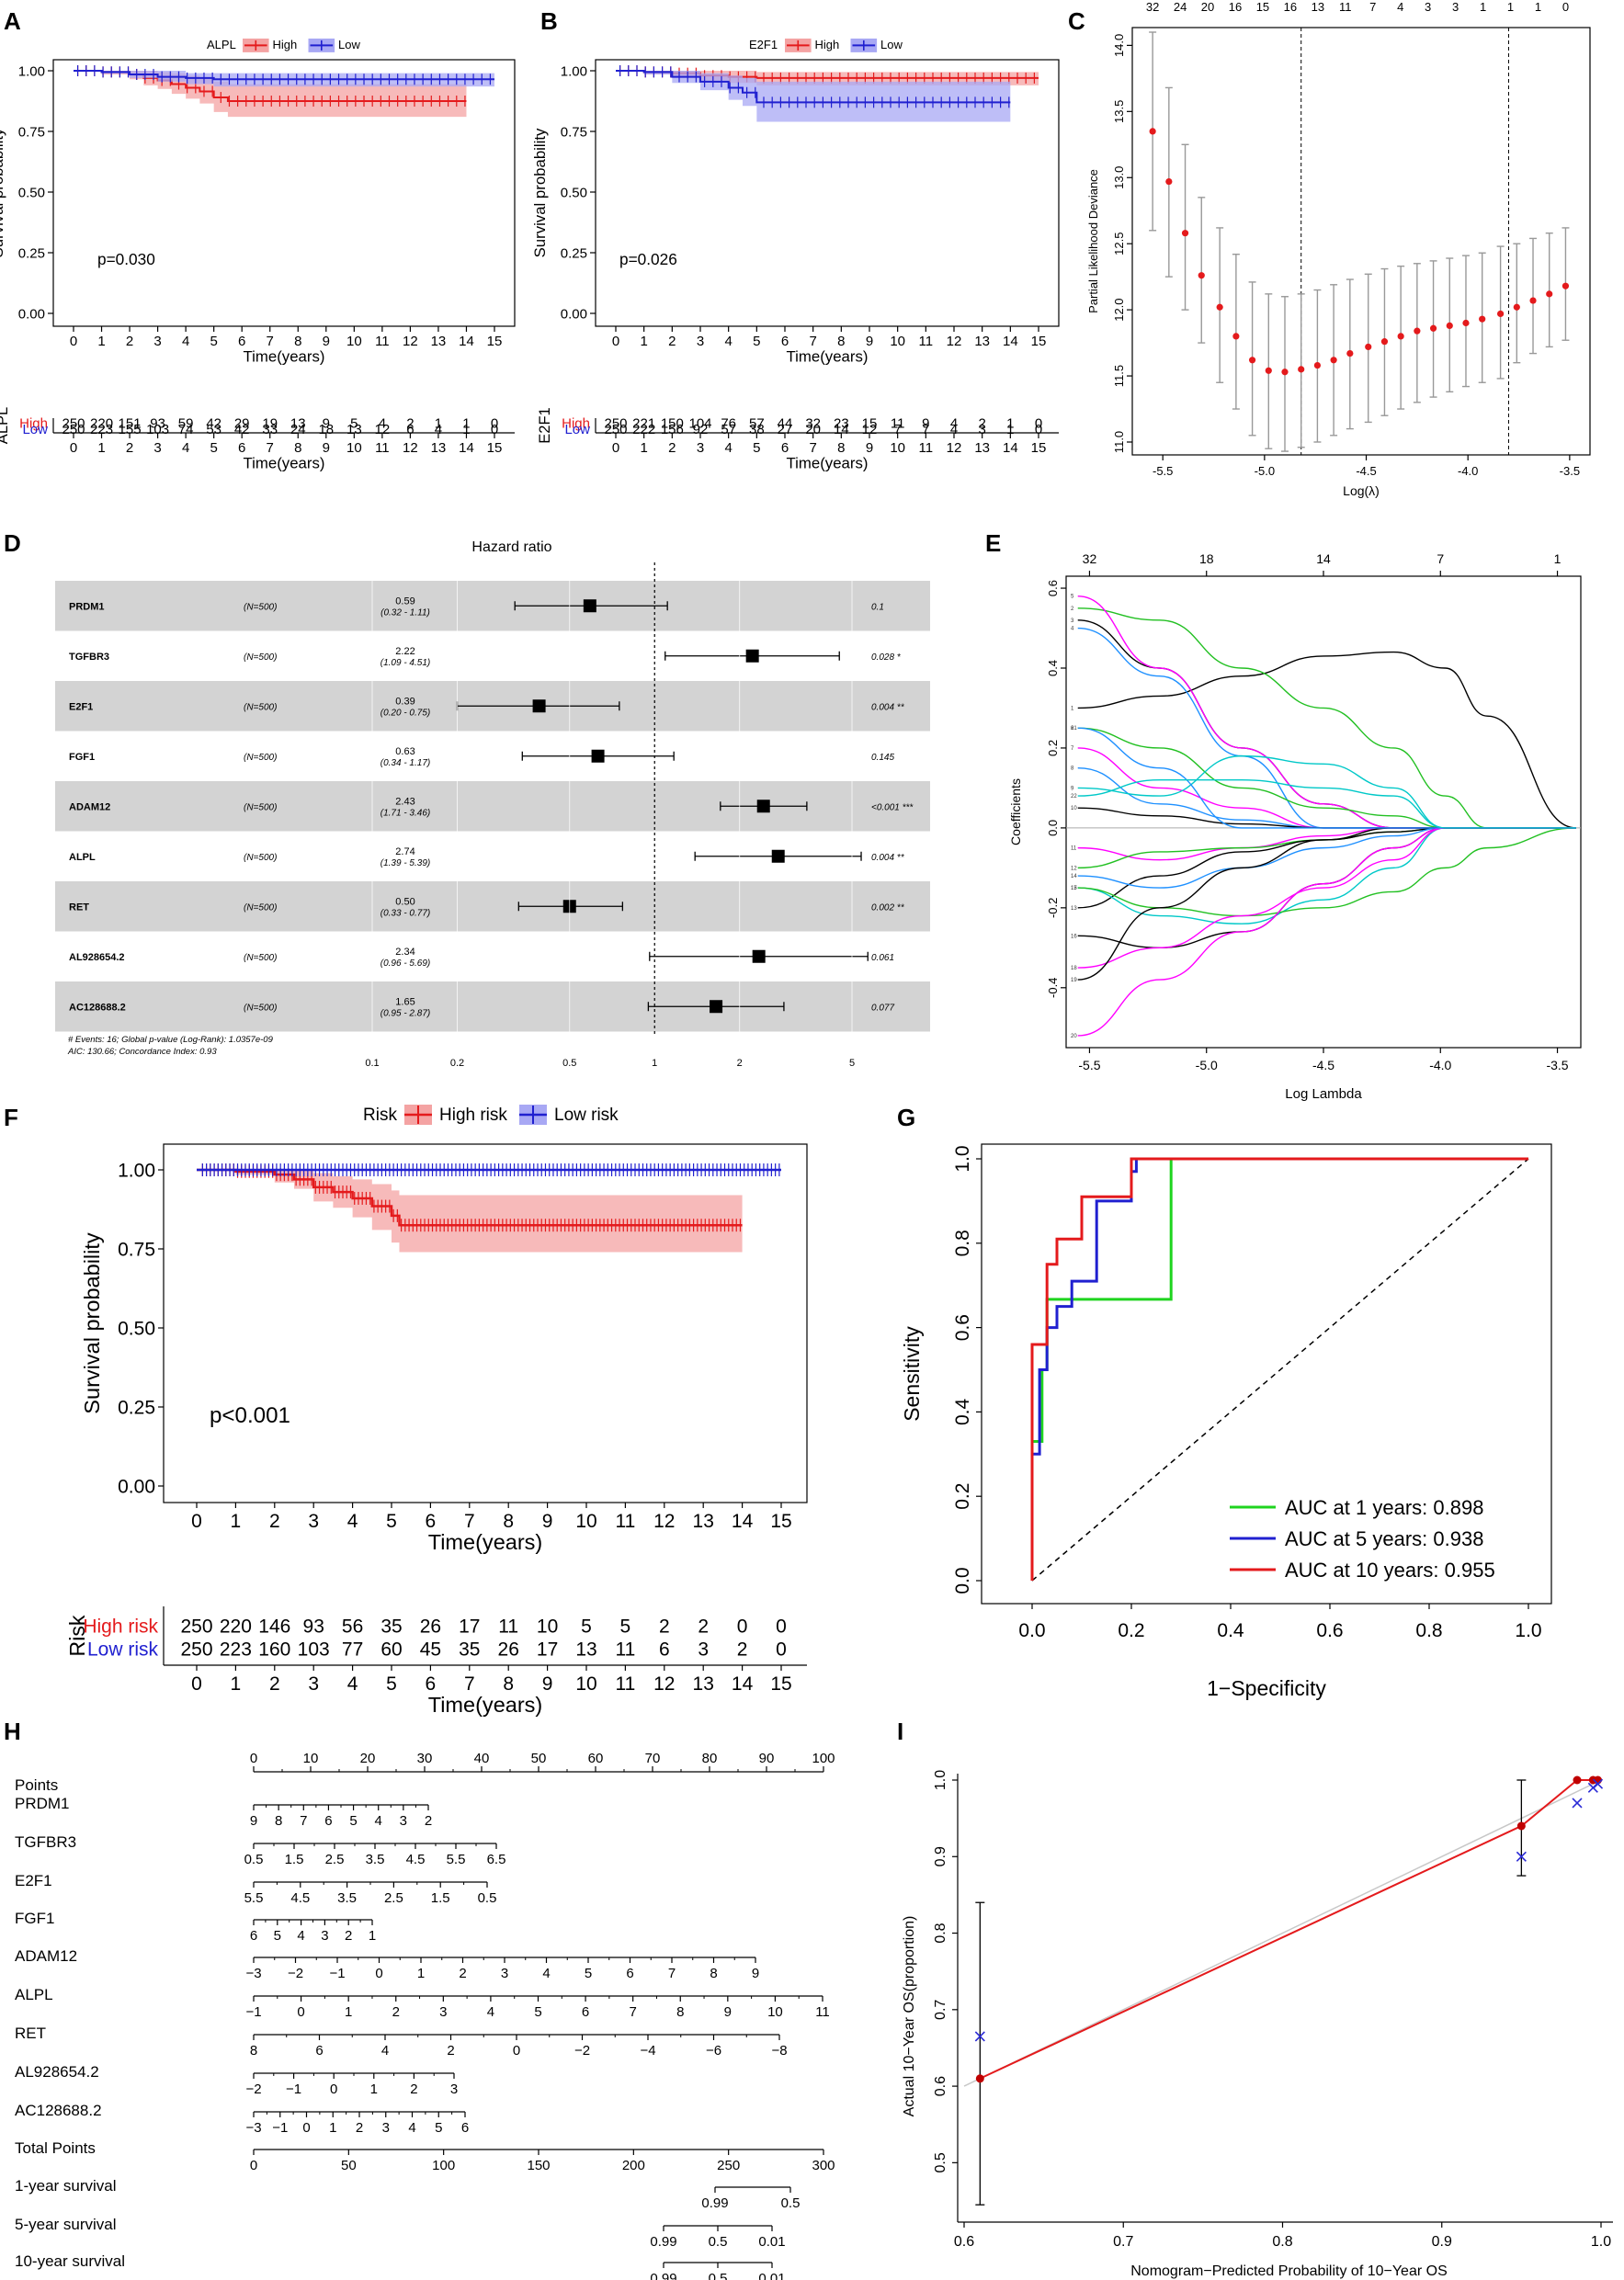 The image size is (1624, 2280). What do you see at coordinates (1557, 1065) in the screenshot?
I see `x-tick-label: -3.5` at bounding box center [1557, 1065].